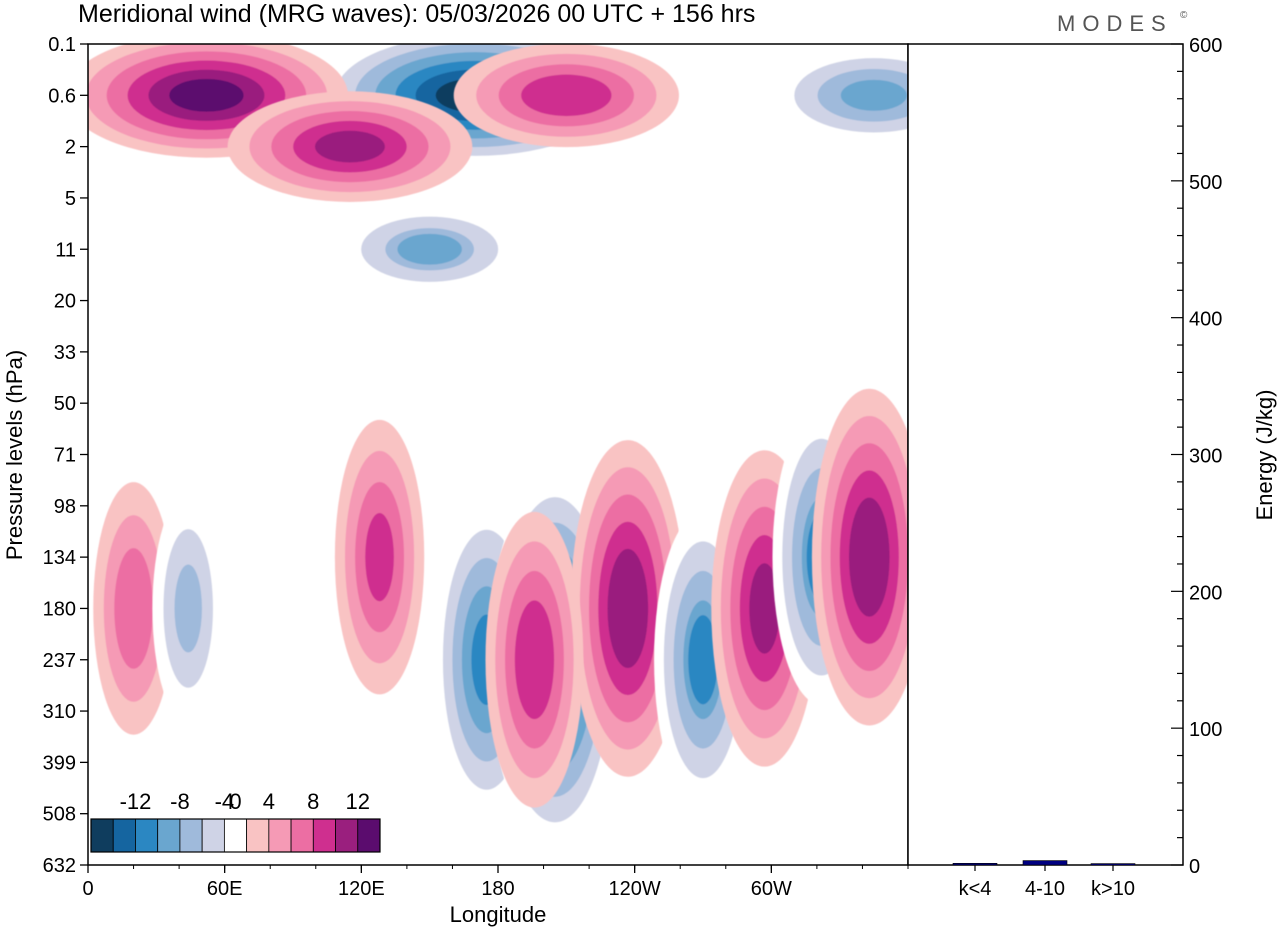  Describe the element at coordinates (497, 889) in the screenshot. I see `longitude-tick-label: 180` at that location.